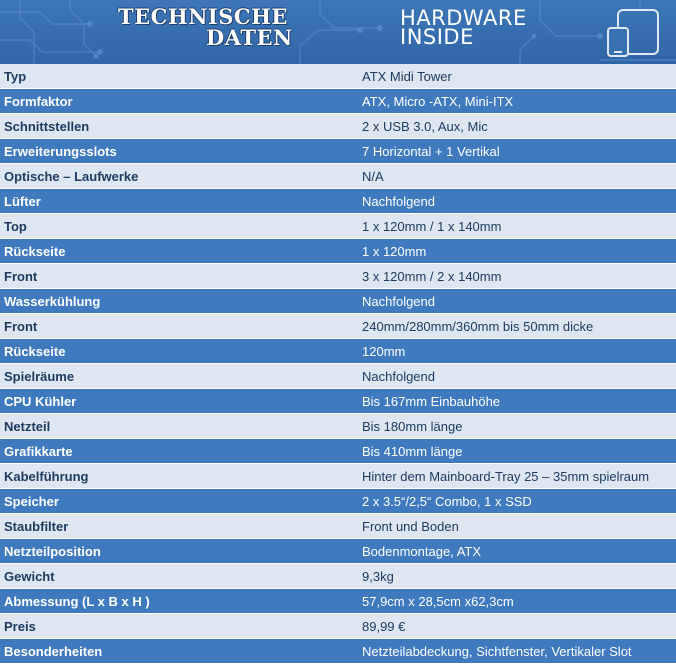 The width and height of the screenshot is (676, 665). I want to click on spec-row: Netzteil Bis 180mm länge, so click(338, 426).